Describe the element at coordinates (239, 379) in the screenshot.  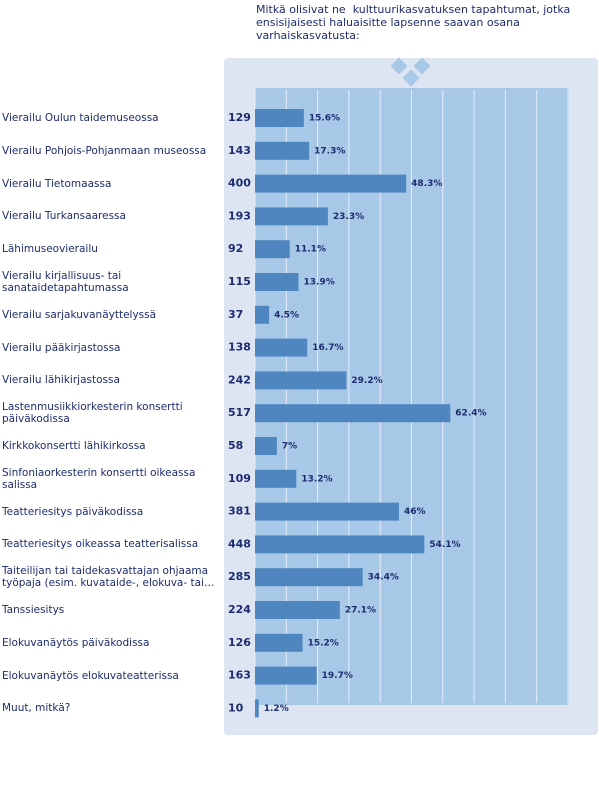
I see `count-label: 242` at that location.